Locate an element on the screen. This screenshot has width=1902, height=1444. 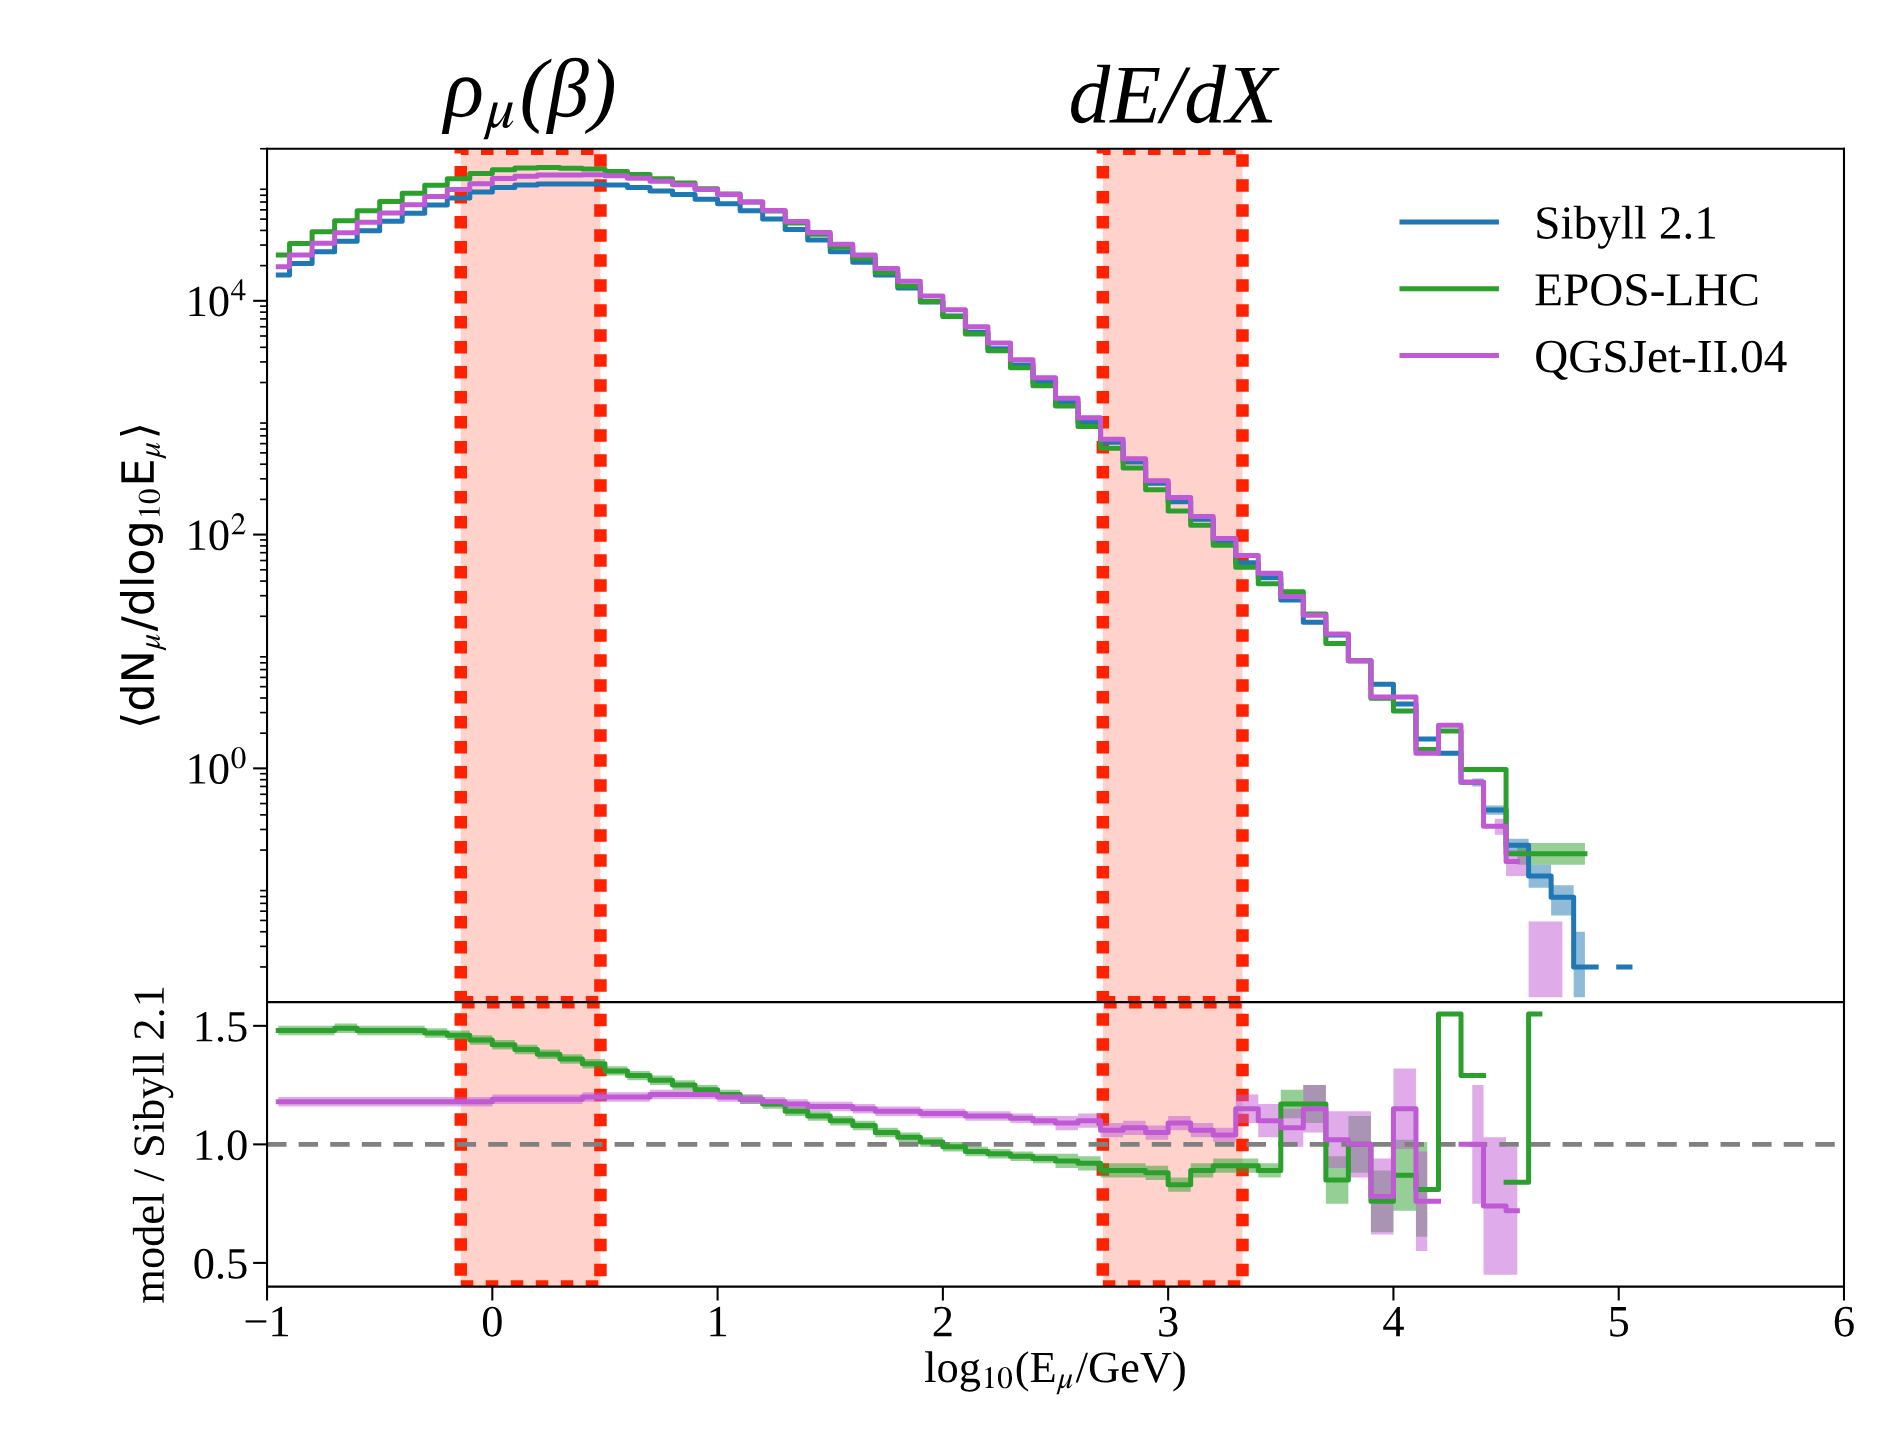
y-tick-label: 1.0 is located at coordinates (221, 1145).